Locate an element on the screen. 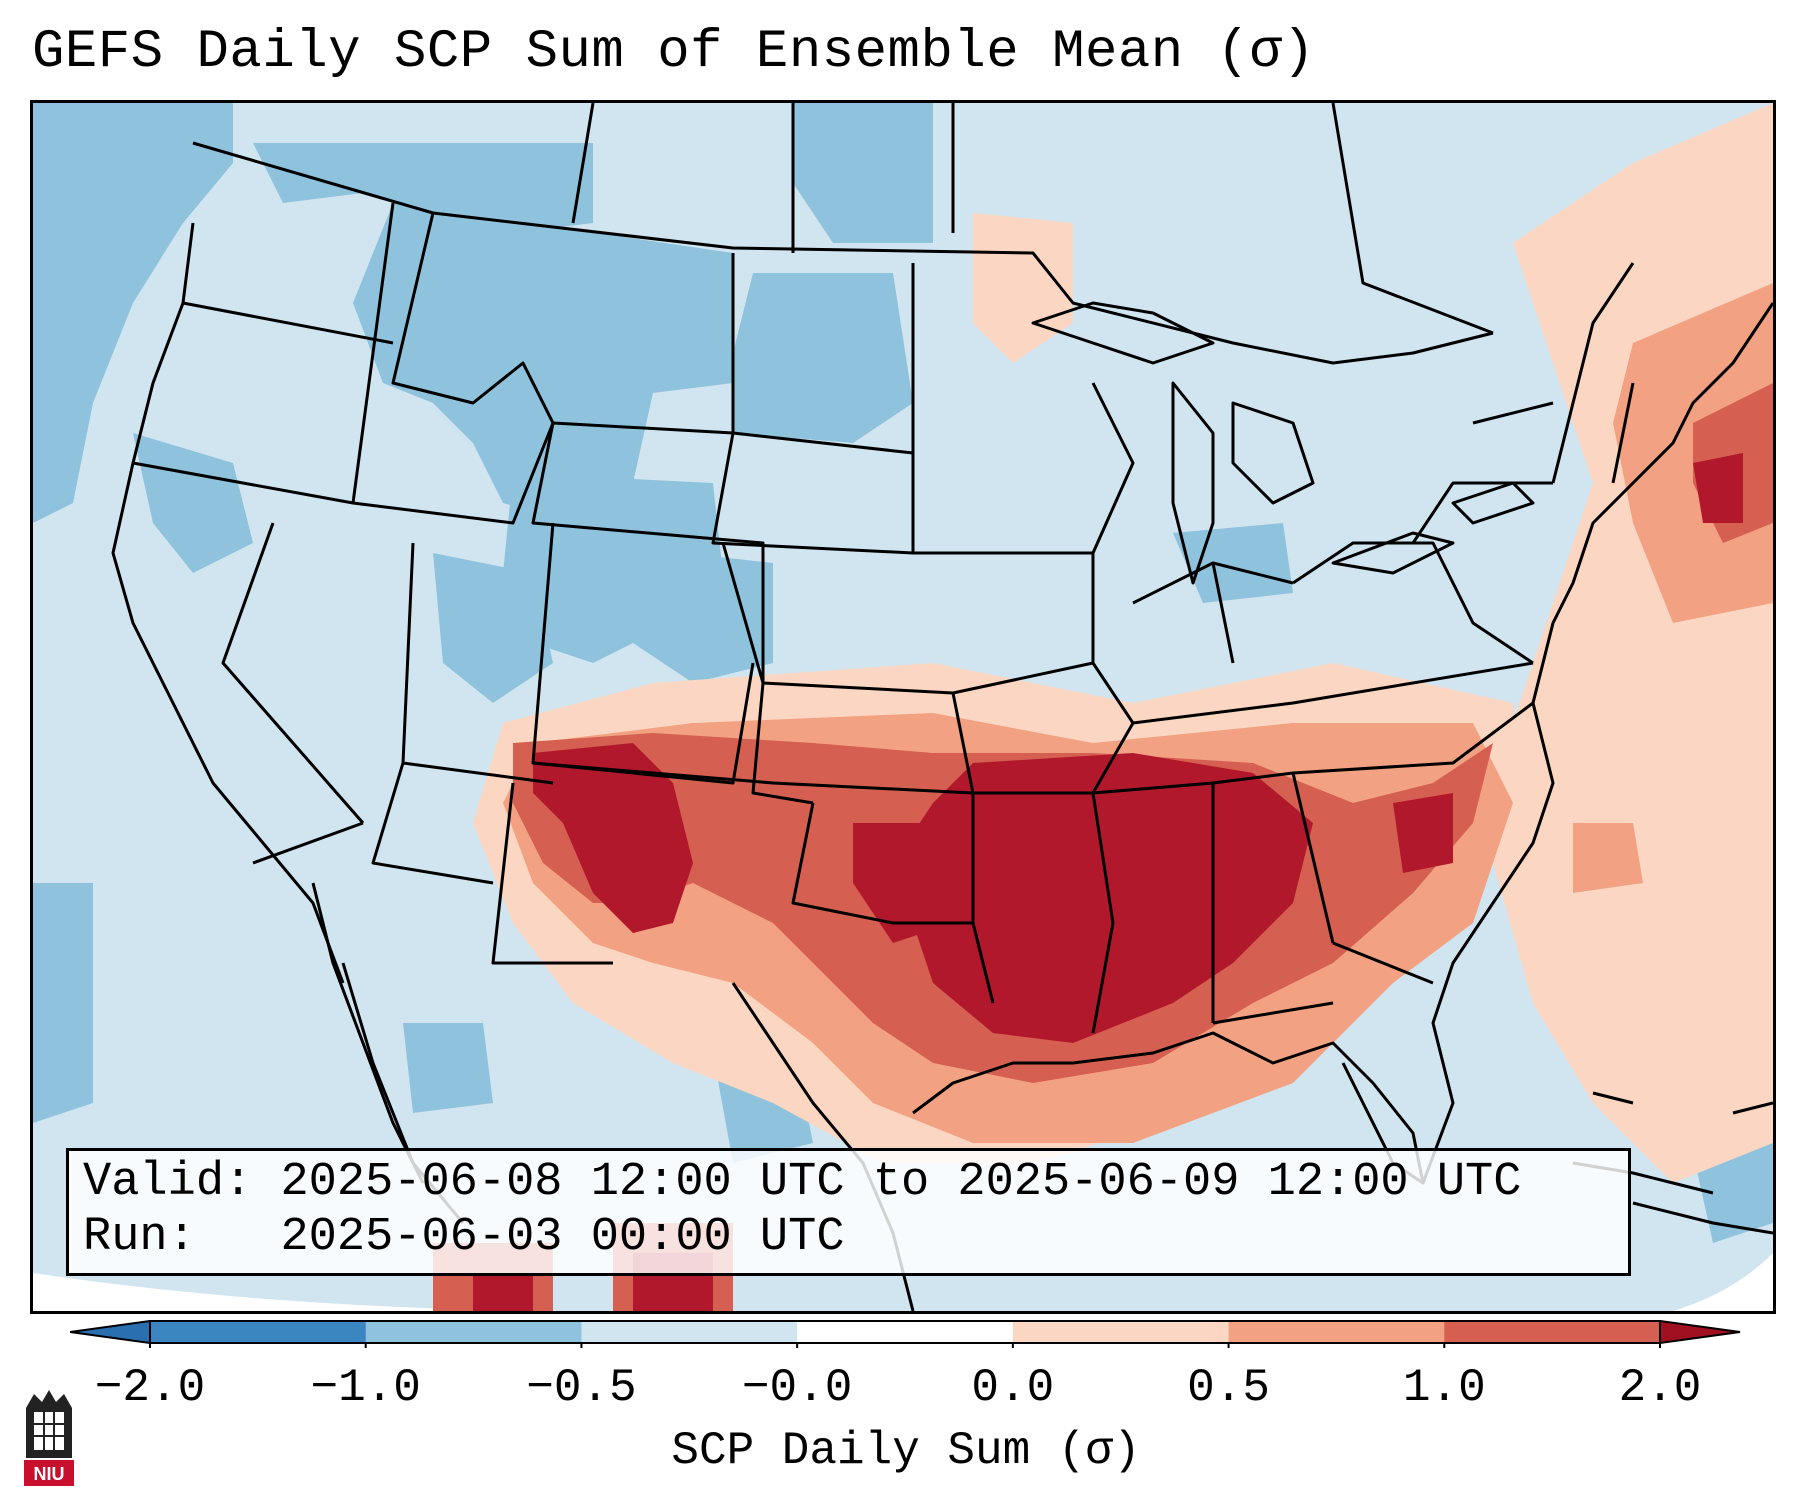 The image size is (1803, 1506). projection-edge-right is located at coordinates (1723, 1282).